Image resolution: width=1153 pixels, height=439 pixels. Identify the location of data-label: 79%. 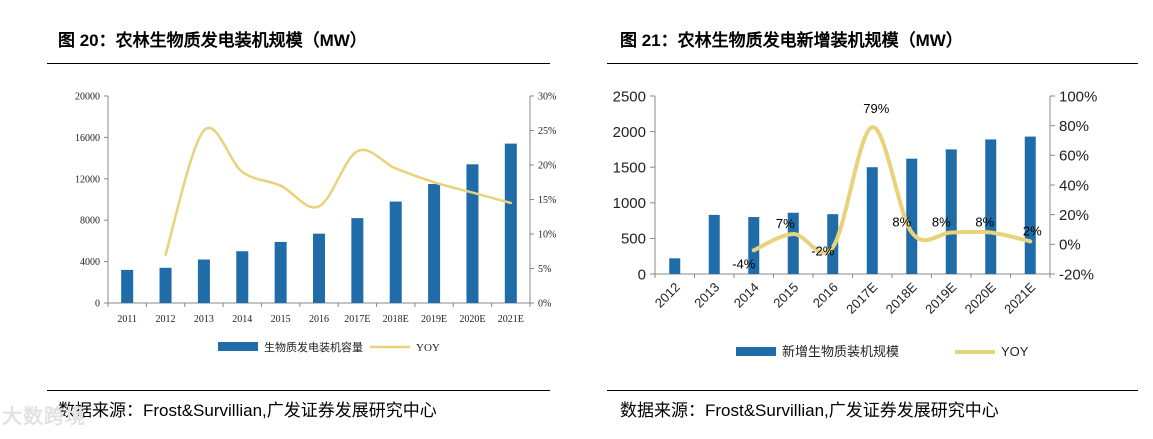
(876, 108).